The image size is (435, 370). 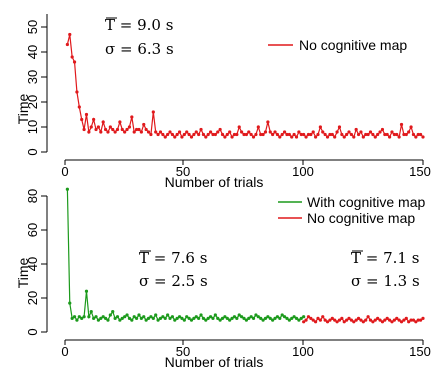 I want to click on bottom-left-sd-text: σ = 2.5 s, so click(x=173, y=281).